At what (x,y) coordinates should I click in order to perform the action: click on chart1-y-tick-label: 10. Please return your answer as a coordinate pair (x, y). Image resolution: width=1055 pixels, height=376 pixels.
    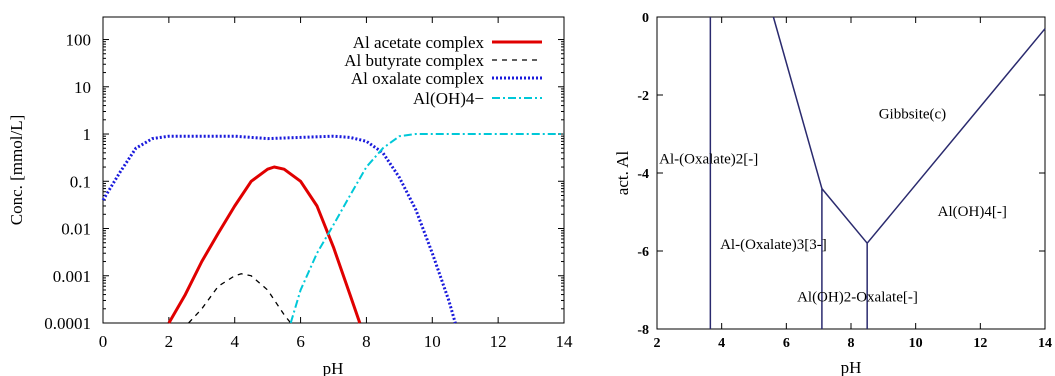
    Looking at the image, I should click on (82, 87).